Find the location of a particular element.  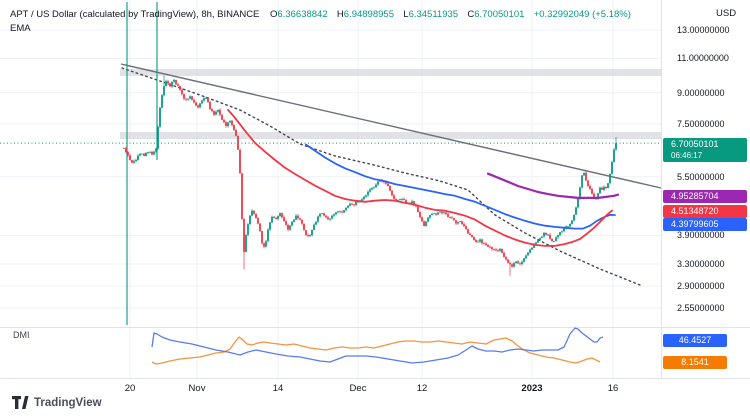

price-tick-label: 13.00000000 is located at coordinates (703, 29).